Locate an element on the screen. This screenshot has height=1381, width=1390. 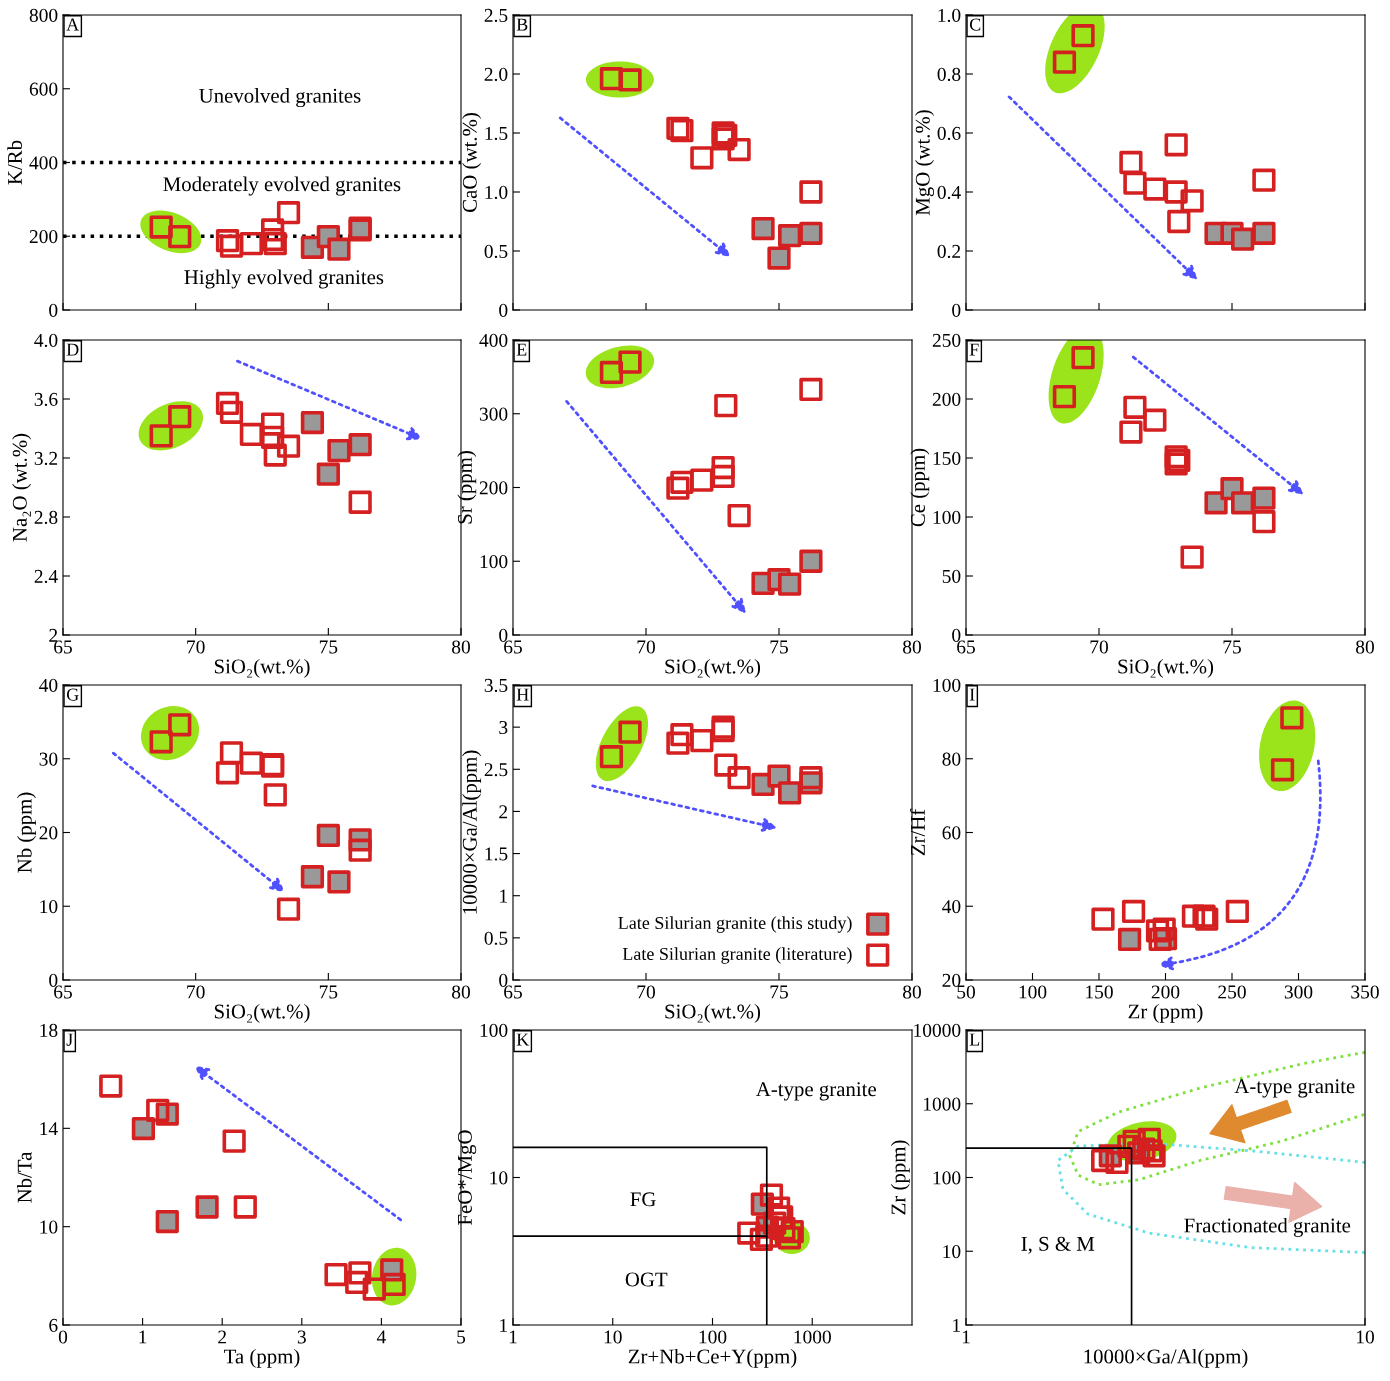
y-tick-label: 80 is located at coordinates (951, 759).